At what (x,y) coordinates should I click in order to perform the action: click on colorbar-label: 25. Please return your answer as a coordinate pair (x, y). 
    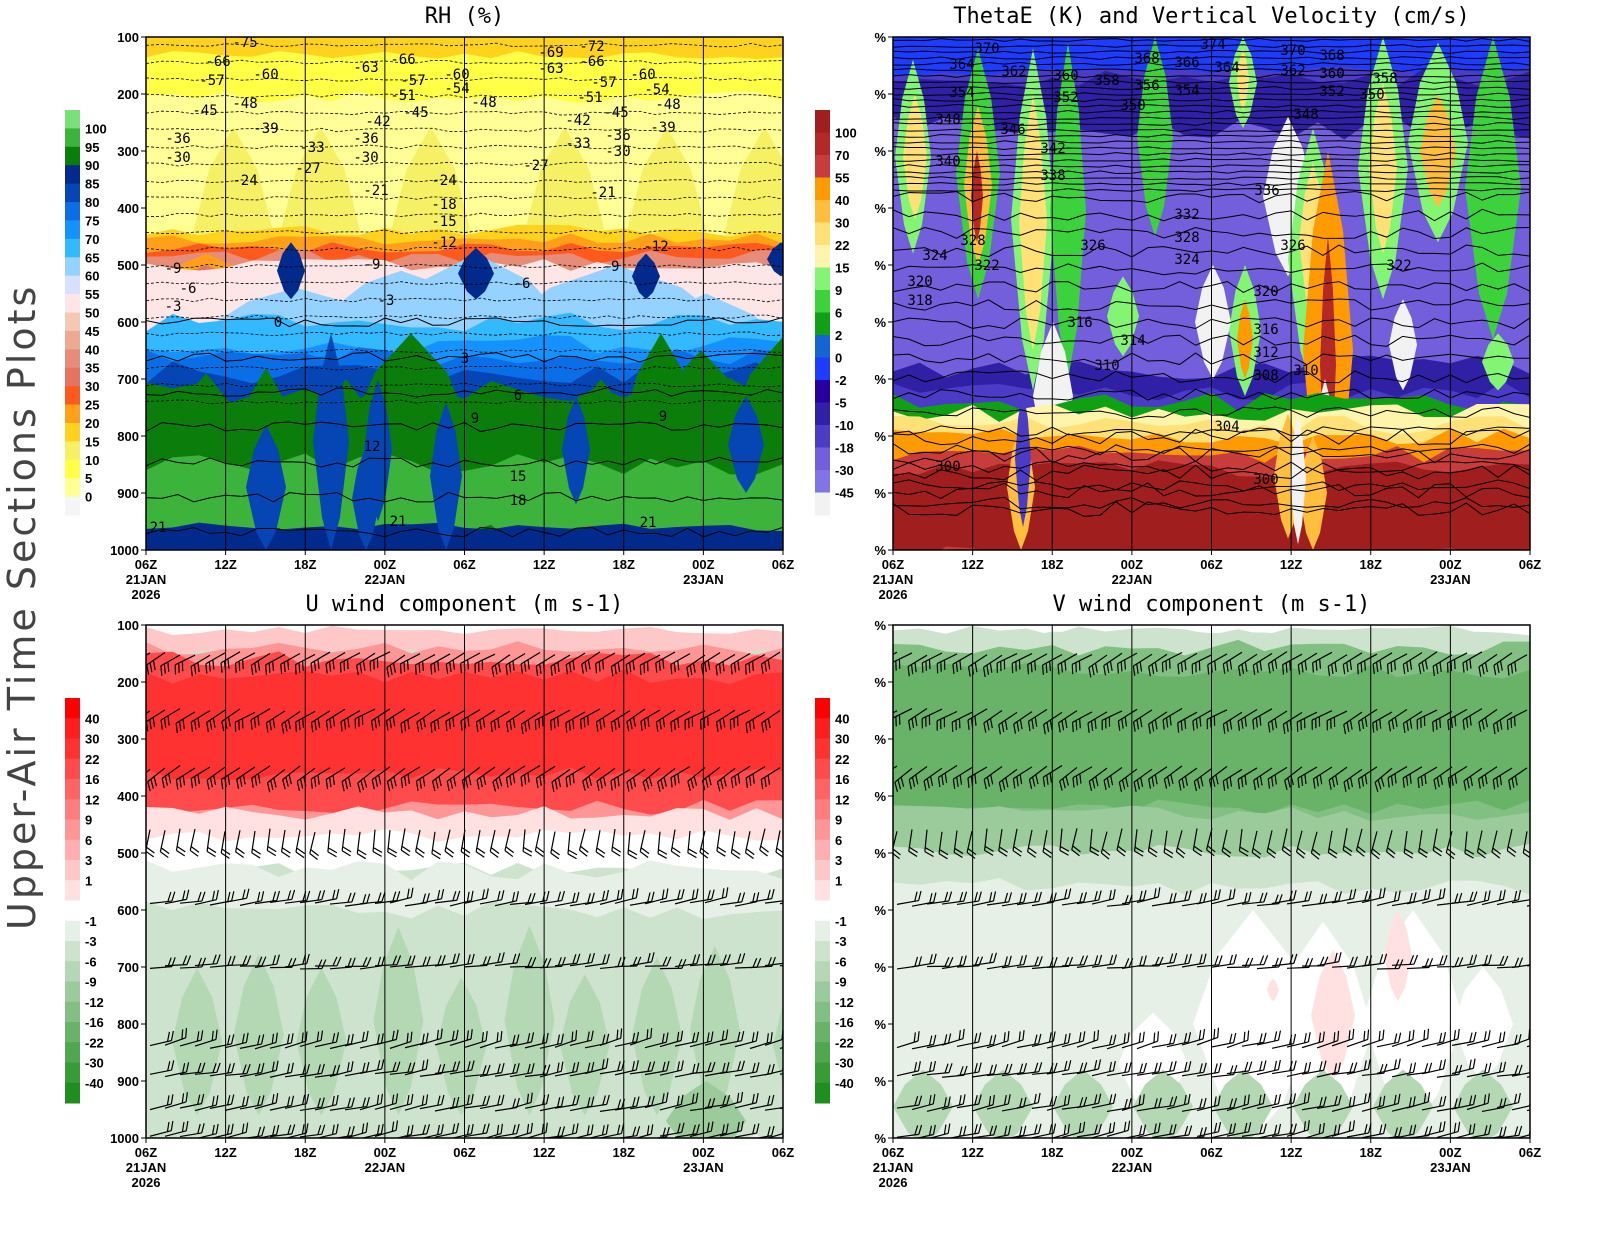
    Looking at the image, I should click on (92, 405).